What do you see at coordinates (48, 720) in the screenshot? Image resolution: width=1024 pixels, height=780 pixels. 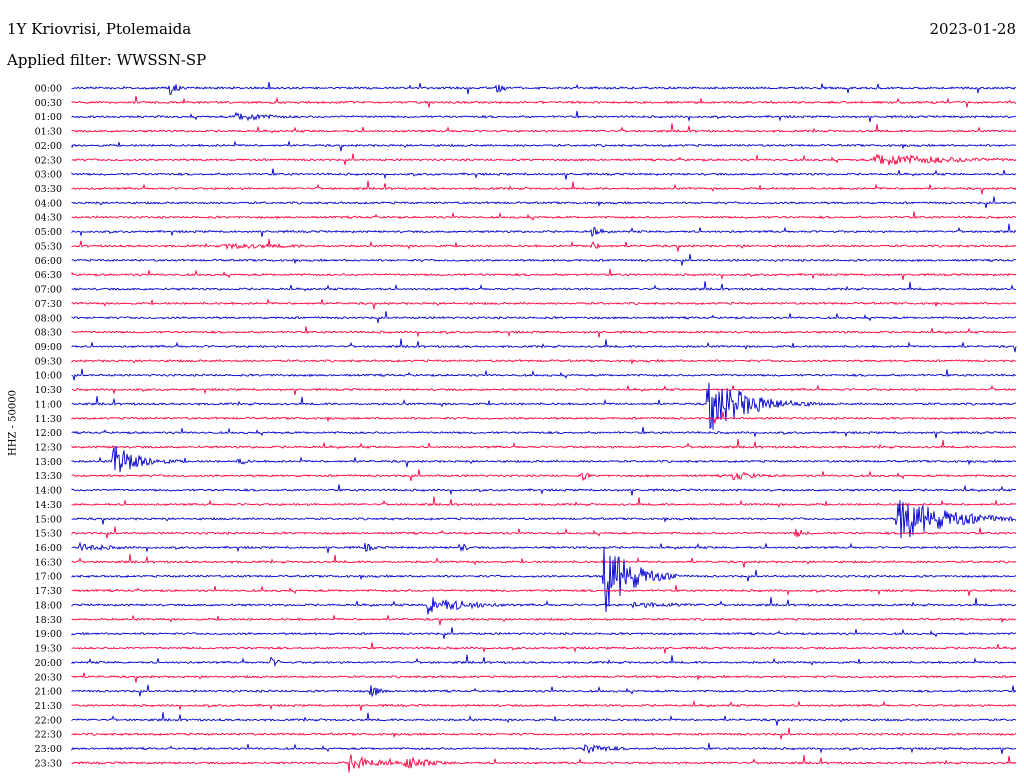 I see `row-time-label: 22:00` at bounding box center [48, 720].